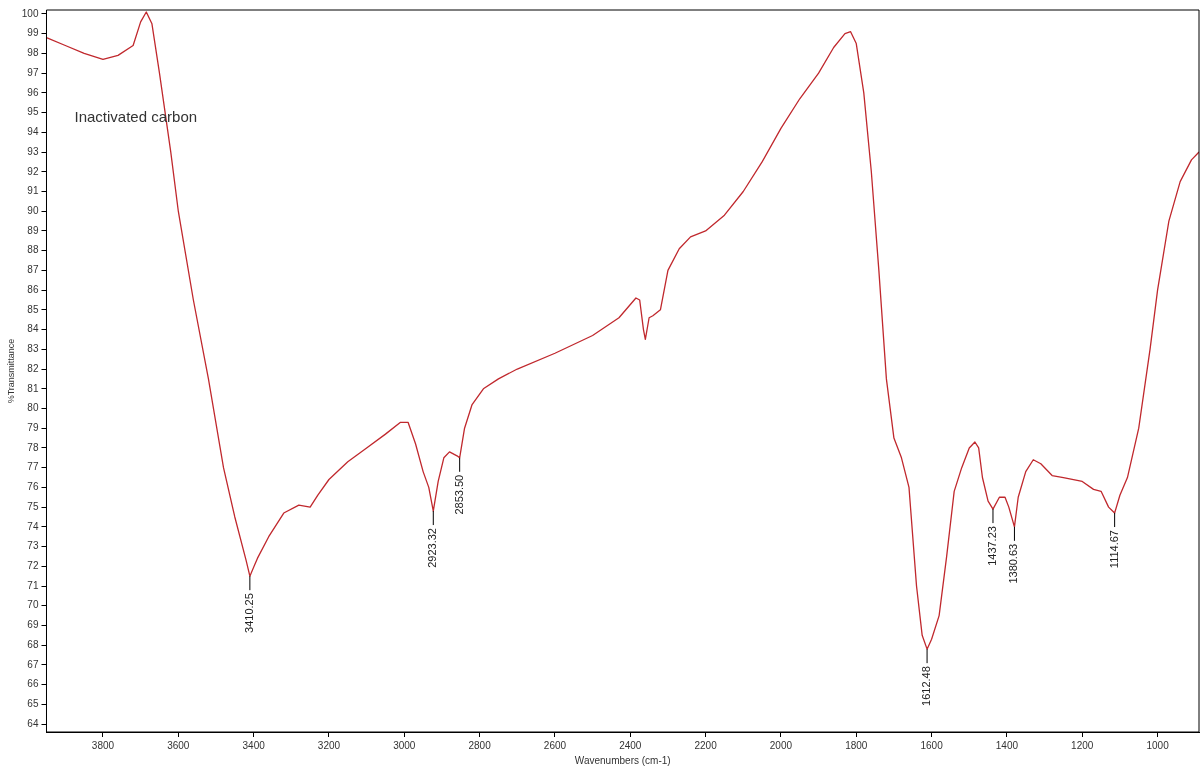 The height and width of the screenshot is (767, 1201). I want to click on x-tick-label: 1800, so click(856, 745).